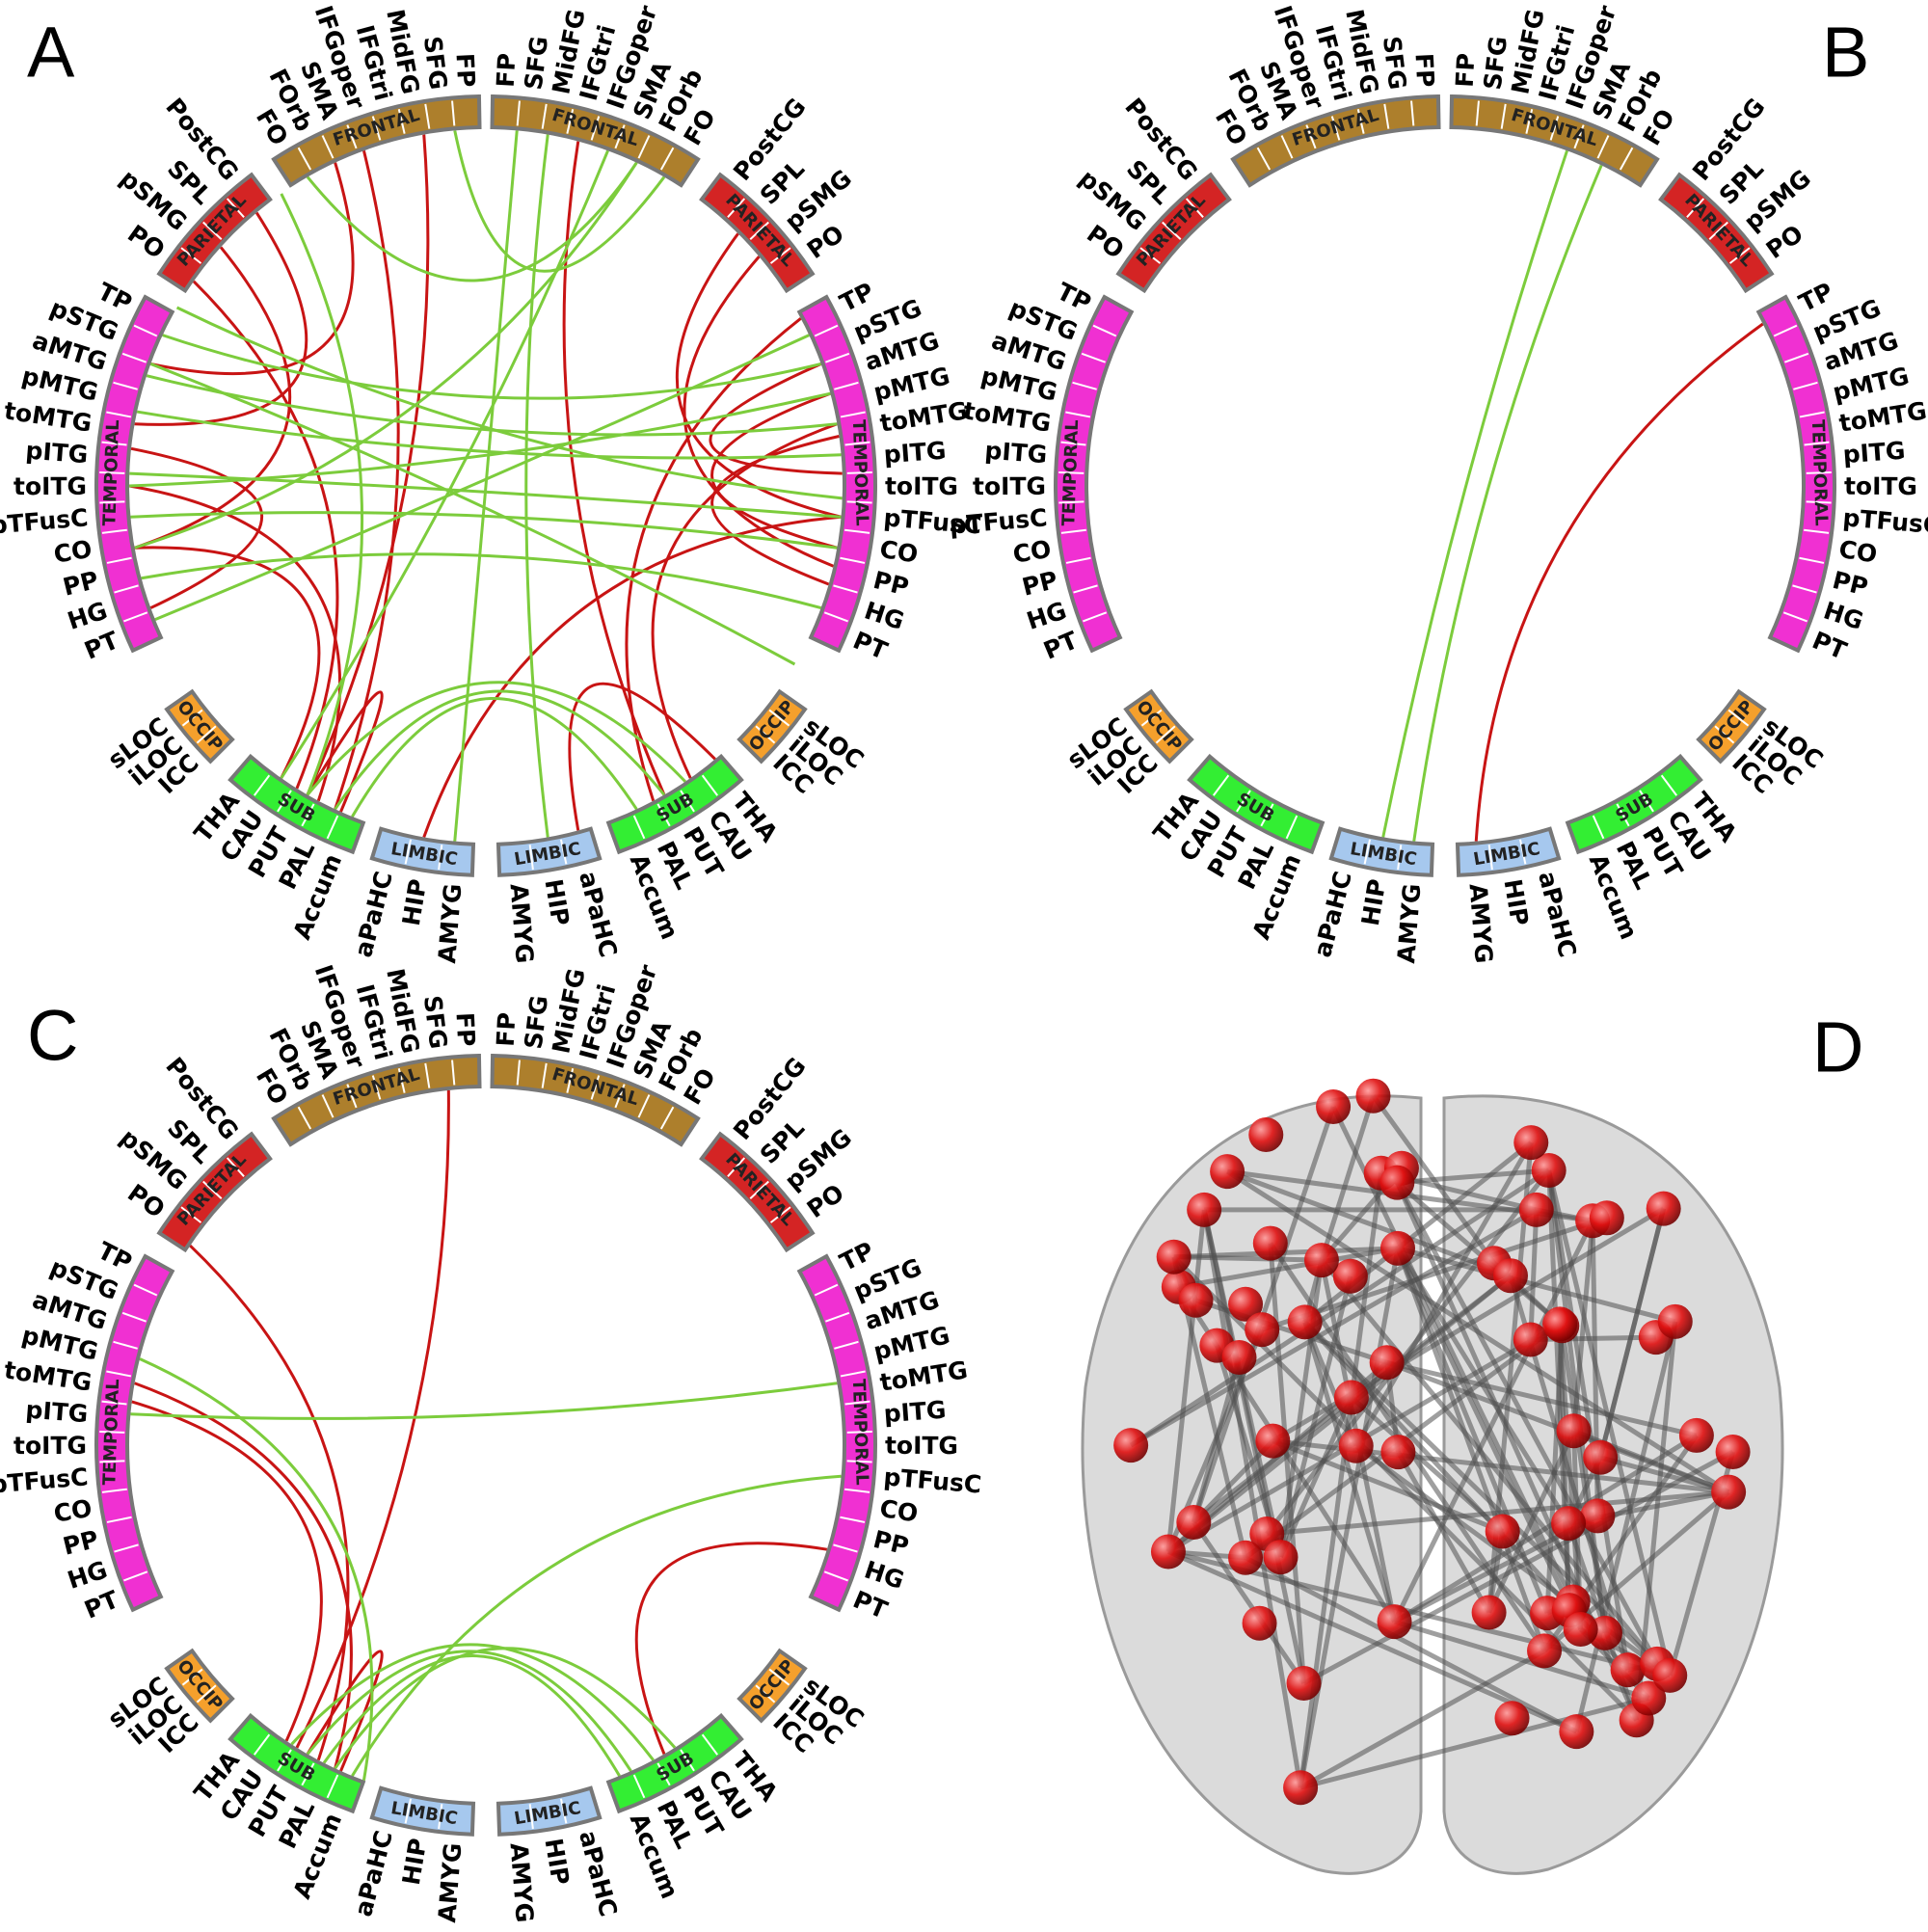 The width and height of the screenshot is (1928, 1932). What do you see at coordinates (1837, 1047) in the screenshot?
I see `panel-letter: D` at bounding box center [1837, 1047].